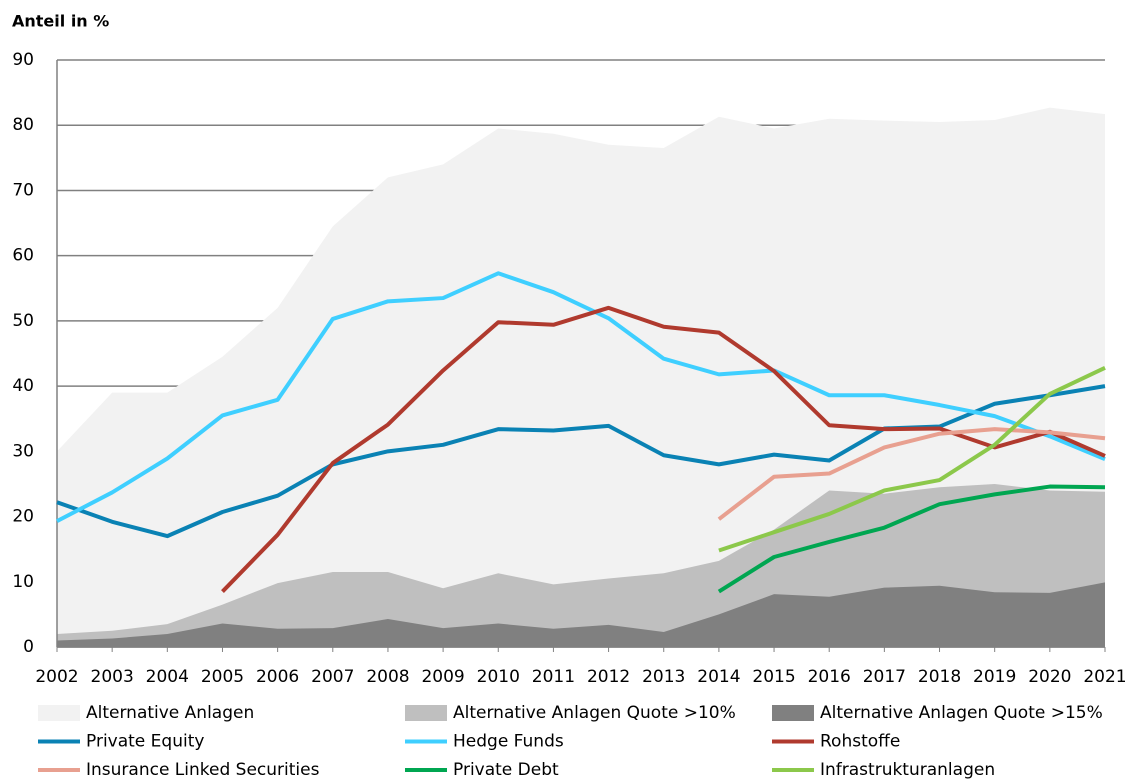 The height and width of the screenshot is (781, 1126). Describe the element at coordinates (23, 451) in the screenshot. I see `y-tick-label: 30` at that location.